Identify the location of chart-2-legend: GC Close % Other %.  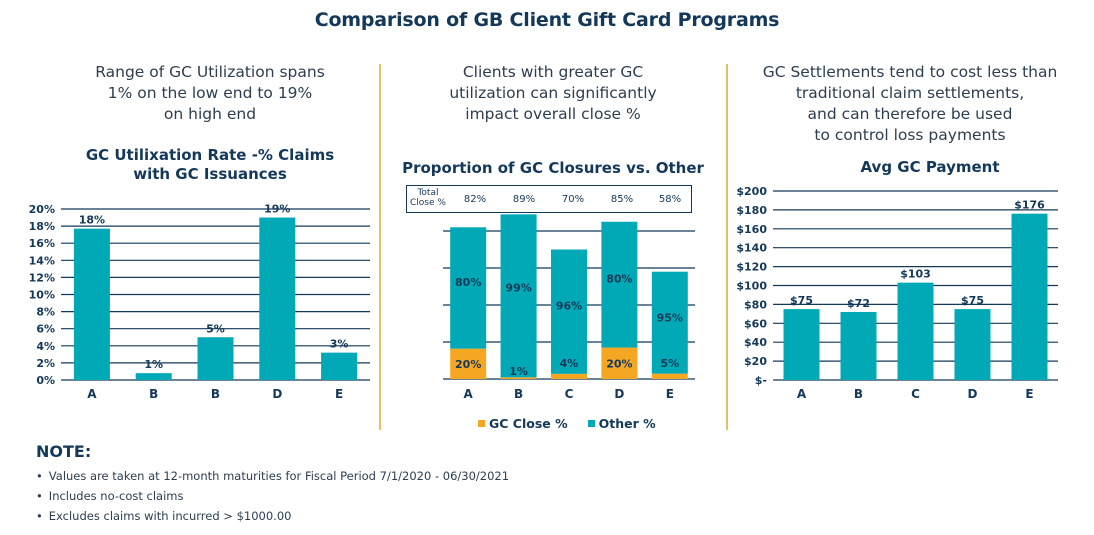
(567, 423).